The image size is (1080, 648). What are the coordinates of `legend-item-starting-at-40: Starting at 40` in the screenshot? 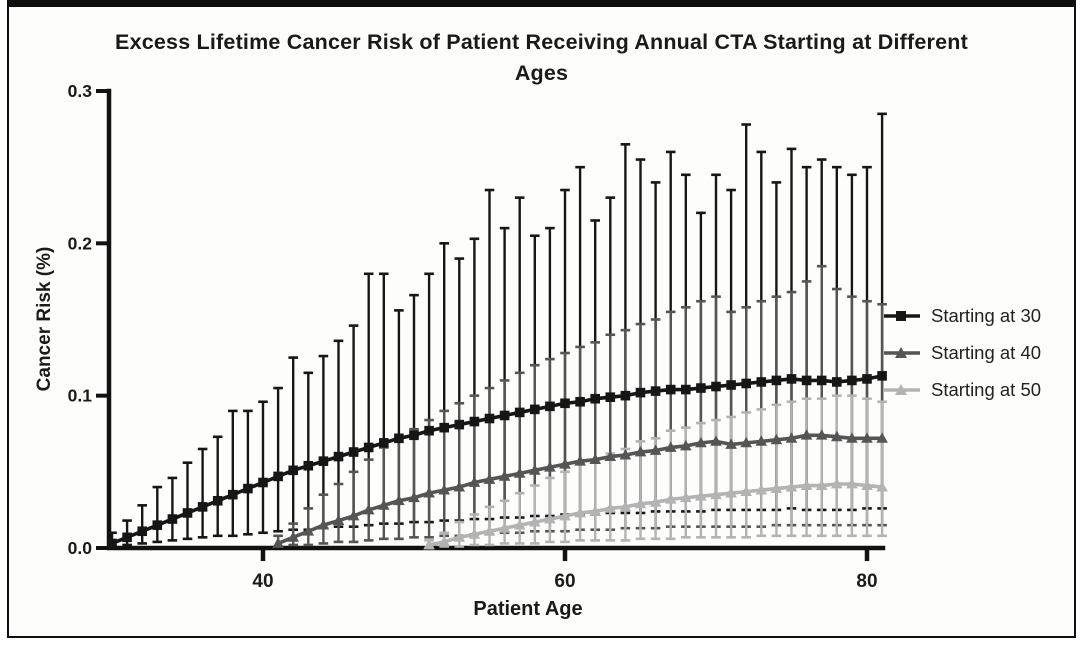 It's located at (962, 352).